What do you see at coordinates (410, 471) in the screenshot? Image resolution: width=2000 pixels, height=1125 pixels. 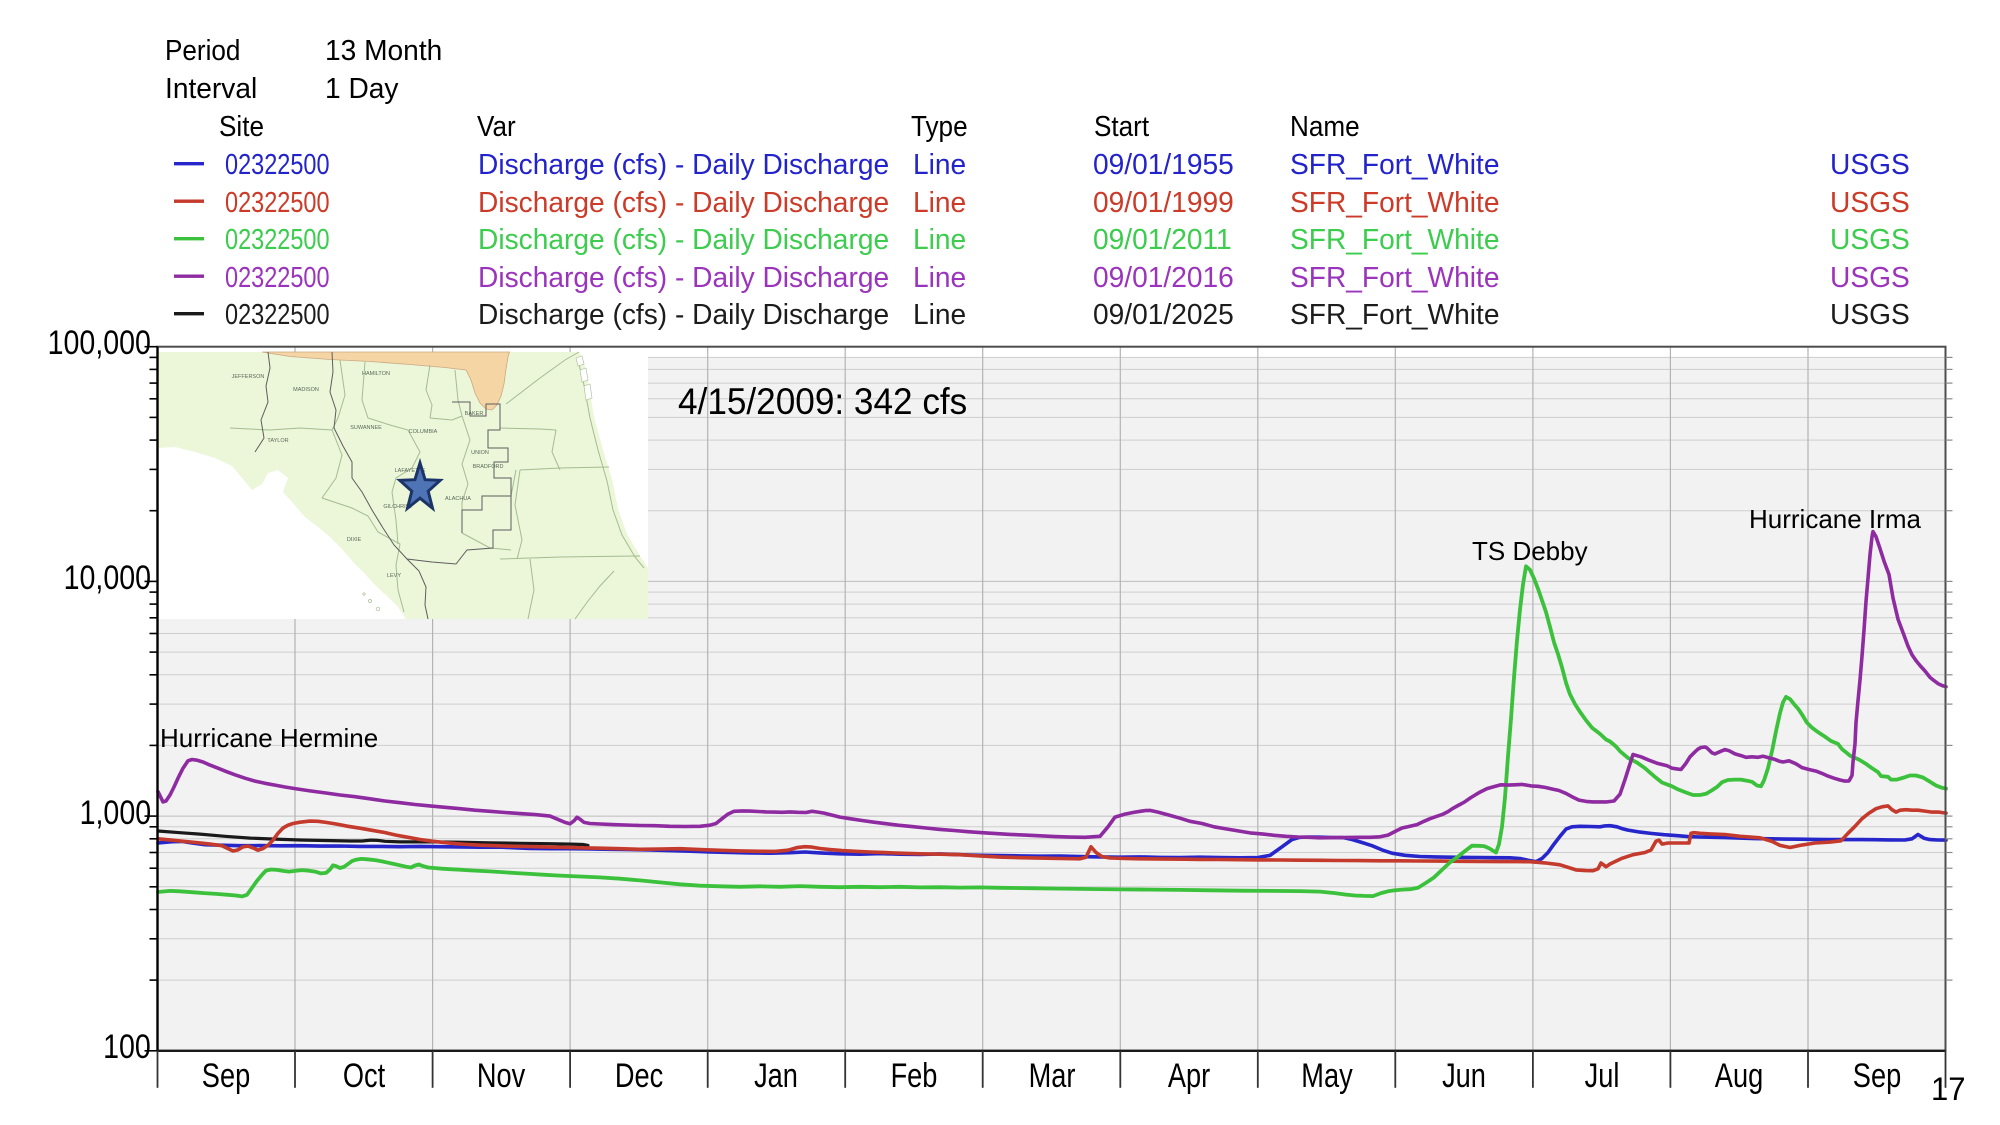 I see `svg-text: LAFAYETTE` at bounding box center [410, 471].